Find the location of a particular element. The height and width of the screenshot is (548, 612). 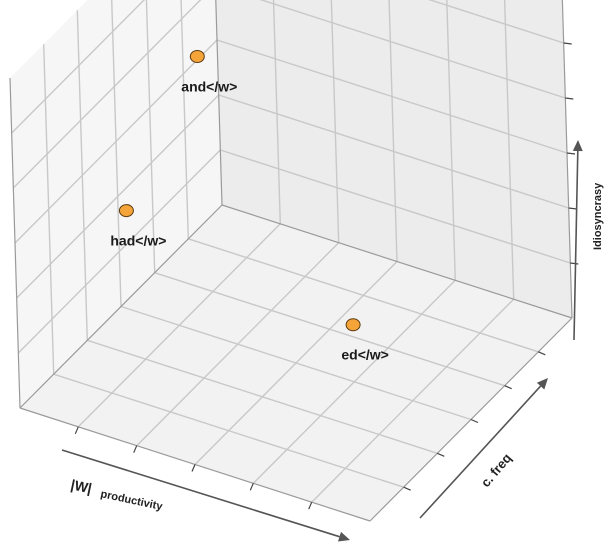

z-axis-arrow is located at coordinates (577, 240).